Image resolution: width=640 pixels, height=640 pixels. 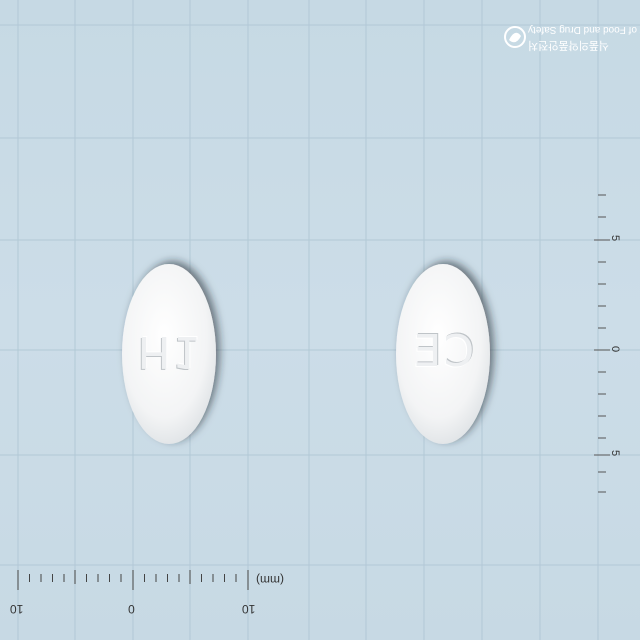 I want to click on logo-text-en: Ministry of Food and Drug Safety, so click(x=584, y=29).